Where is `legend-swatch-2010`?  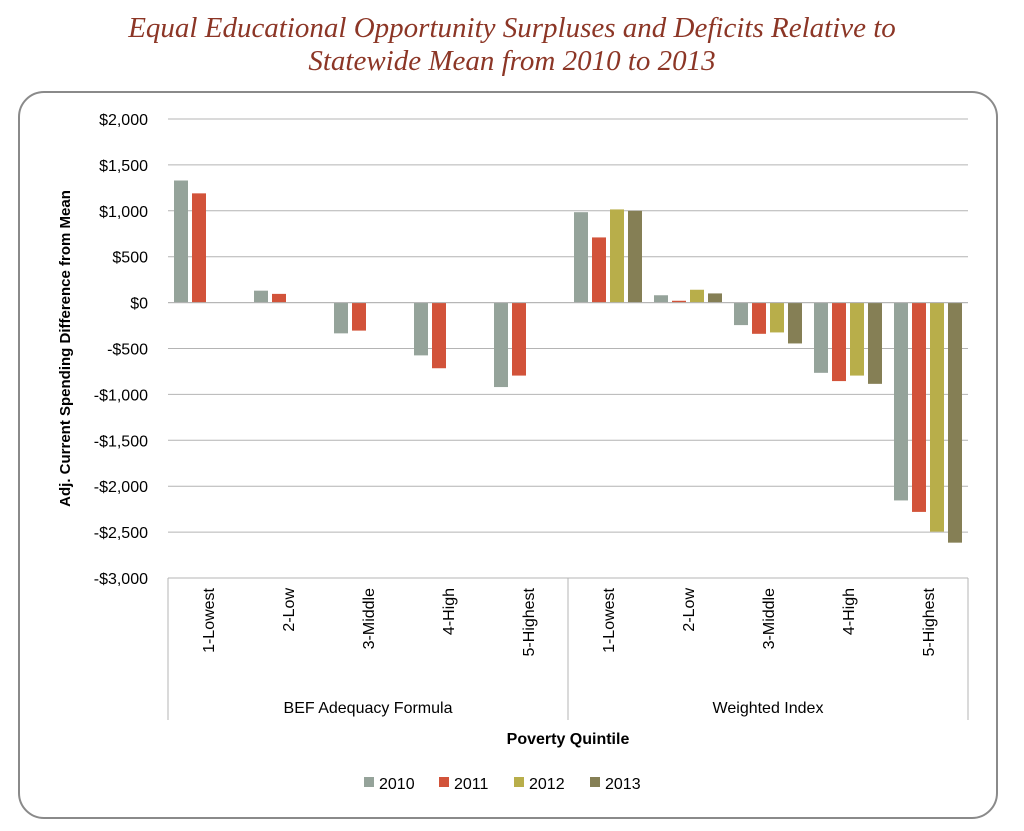
legend-swatch-2010 is located at coordinates (369, 782).